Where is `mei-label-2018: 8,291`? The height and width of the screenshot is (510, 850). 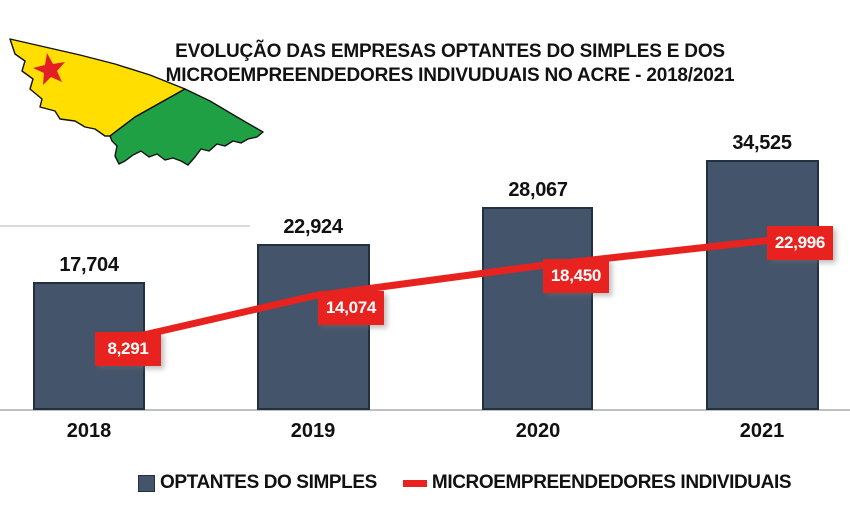 mei-label-2018: 8,291 is located at coordinates (128, 349).